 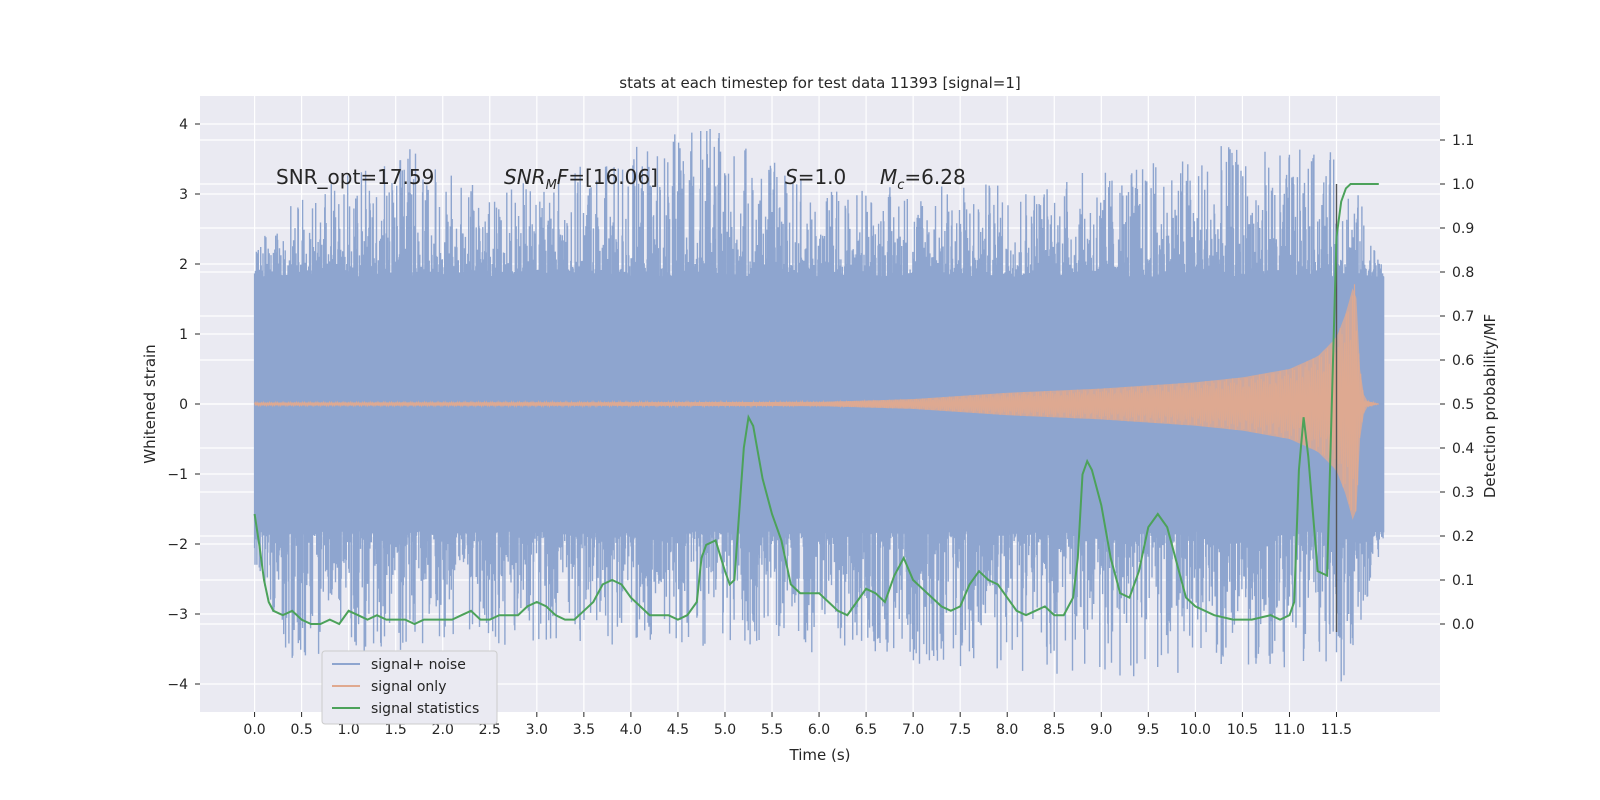 I want to click on y-right-tick-label: 0.3, so click(x=1463, y=493).